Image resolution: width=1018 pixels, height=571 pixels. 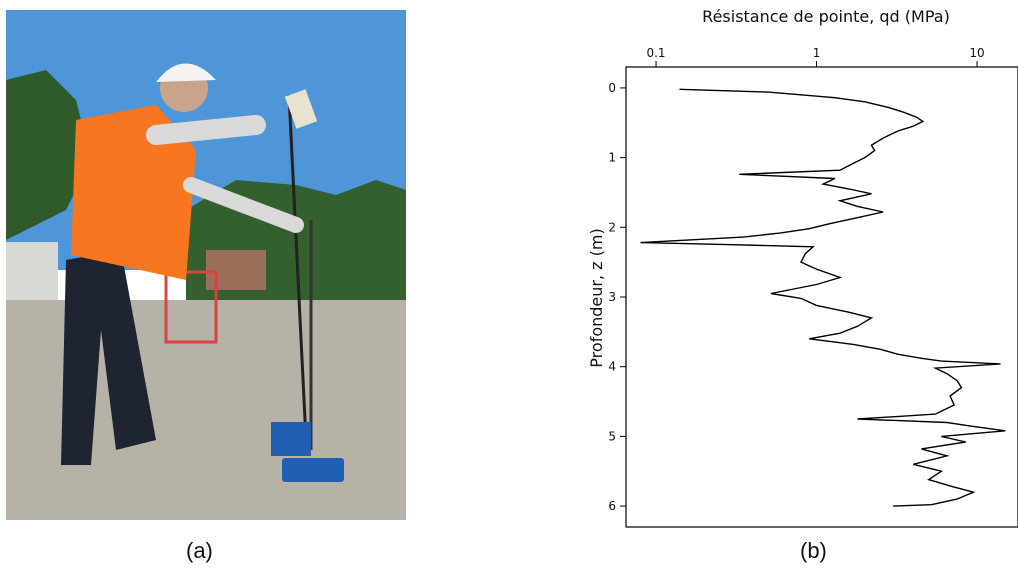 What do you see at coordinates (48, 155) in the screenshot?
I see `trees` at bounding box center [48, 155].